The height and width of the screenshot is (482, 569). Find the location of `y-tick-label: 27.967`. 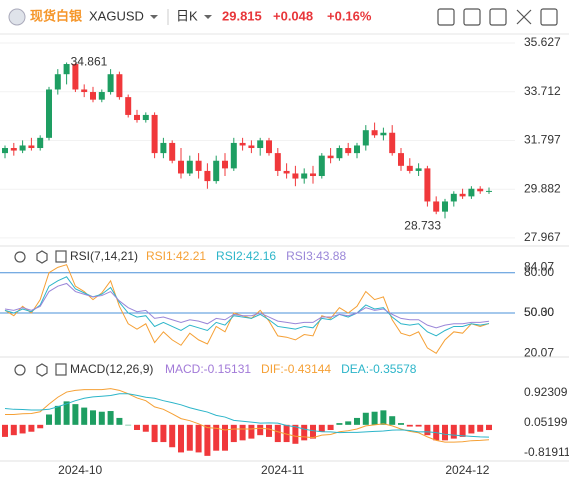

y-tick-label: 27.967 is located at coordinates (542, 237).